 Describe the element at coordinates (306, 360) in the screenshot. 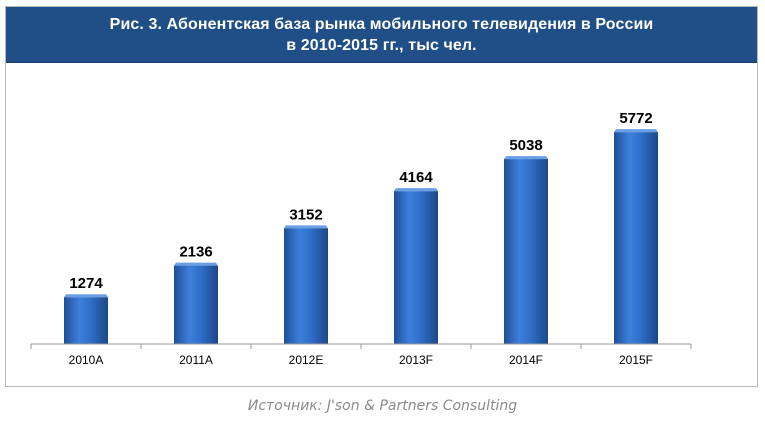

I see `x-tick-label: 2012E` at that location.